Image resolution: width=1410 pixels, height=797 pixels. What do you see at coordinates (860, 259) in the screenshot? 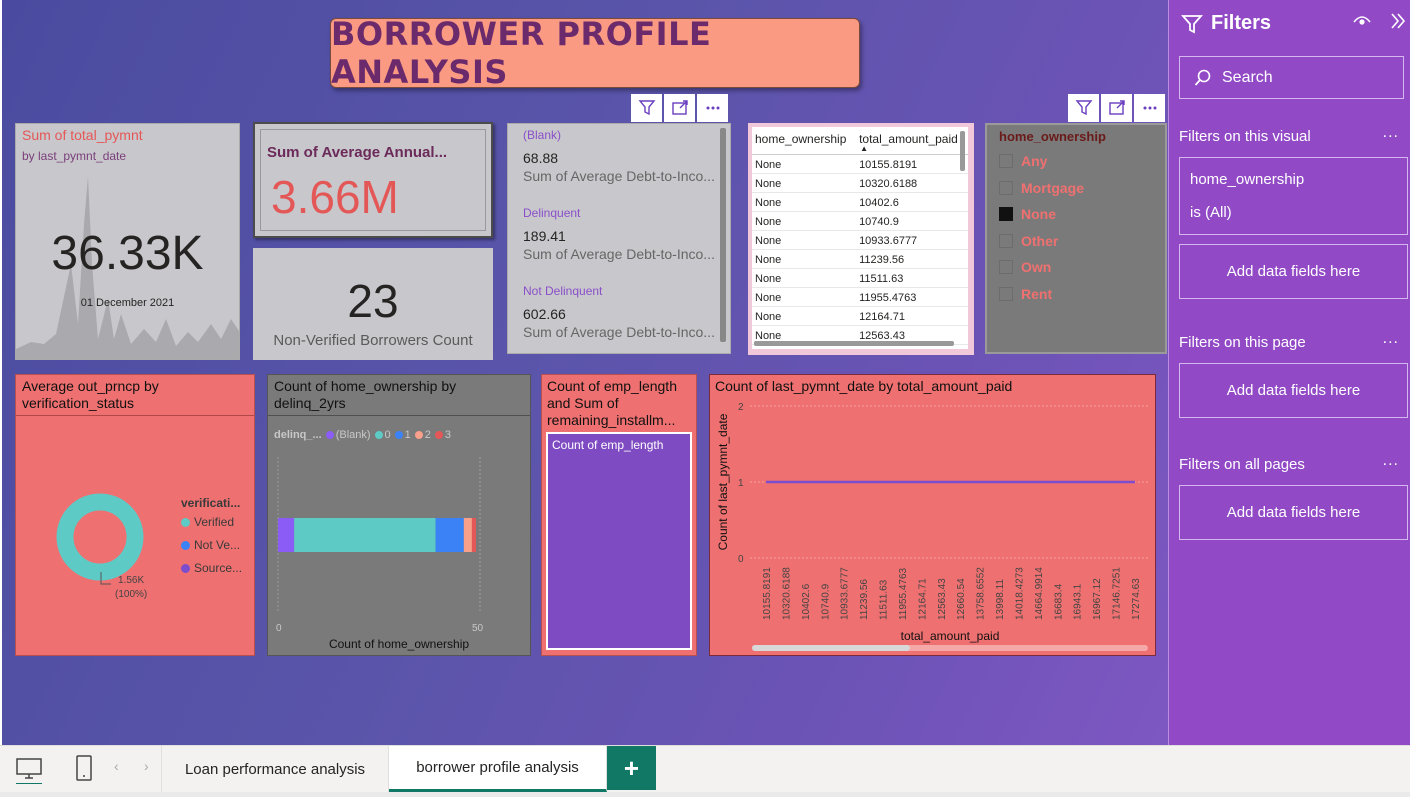
I see `table-row: None 11239.56` at bounding box center [860, 259].